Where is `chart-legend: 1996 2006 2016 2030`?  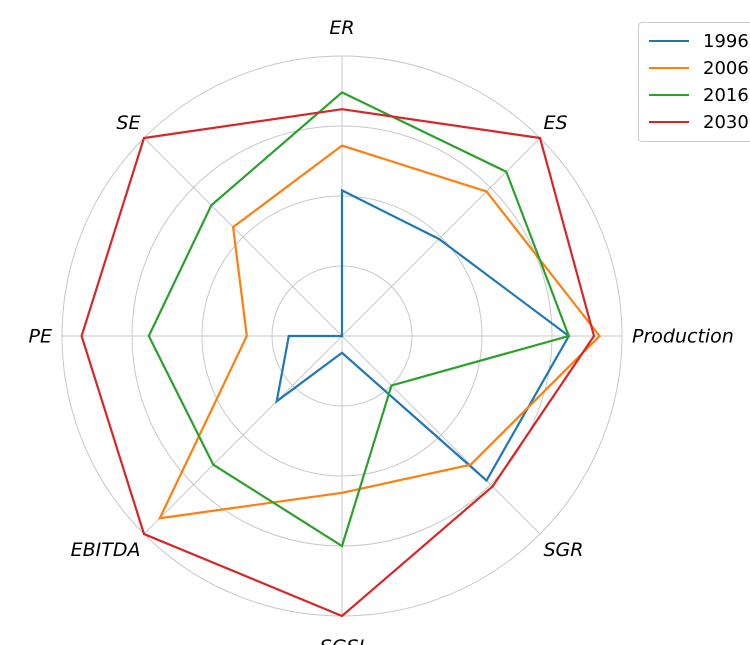
chart-legend: 1996 2006 2016 2030 is located at coordinates (694, 82).